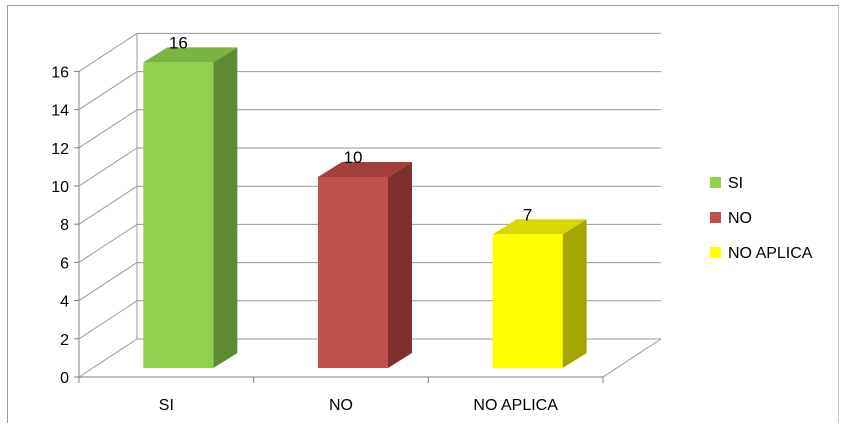  I want to click on data-label: 10, so click(353, 157).